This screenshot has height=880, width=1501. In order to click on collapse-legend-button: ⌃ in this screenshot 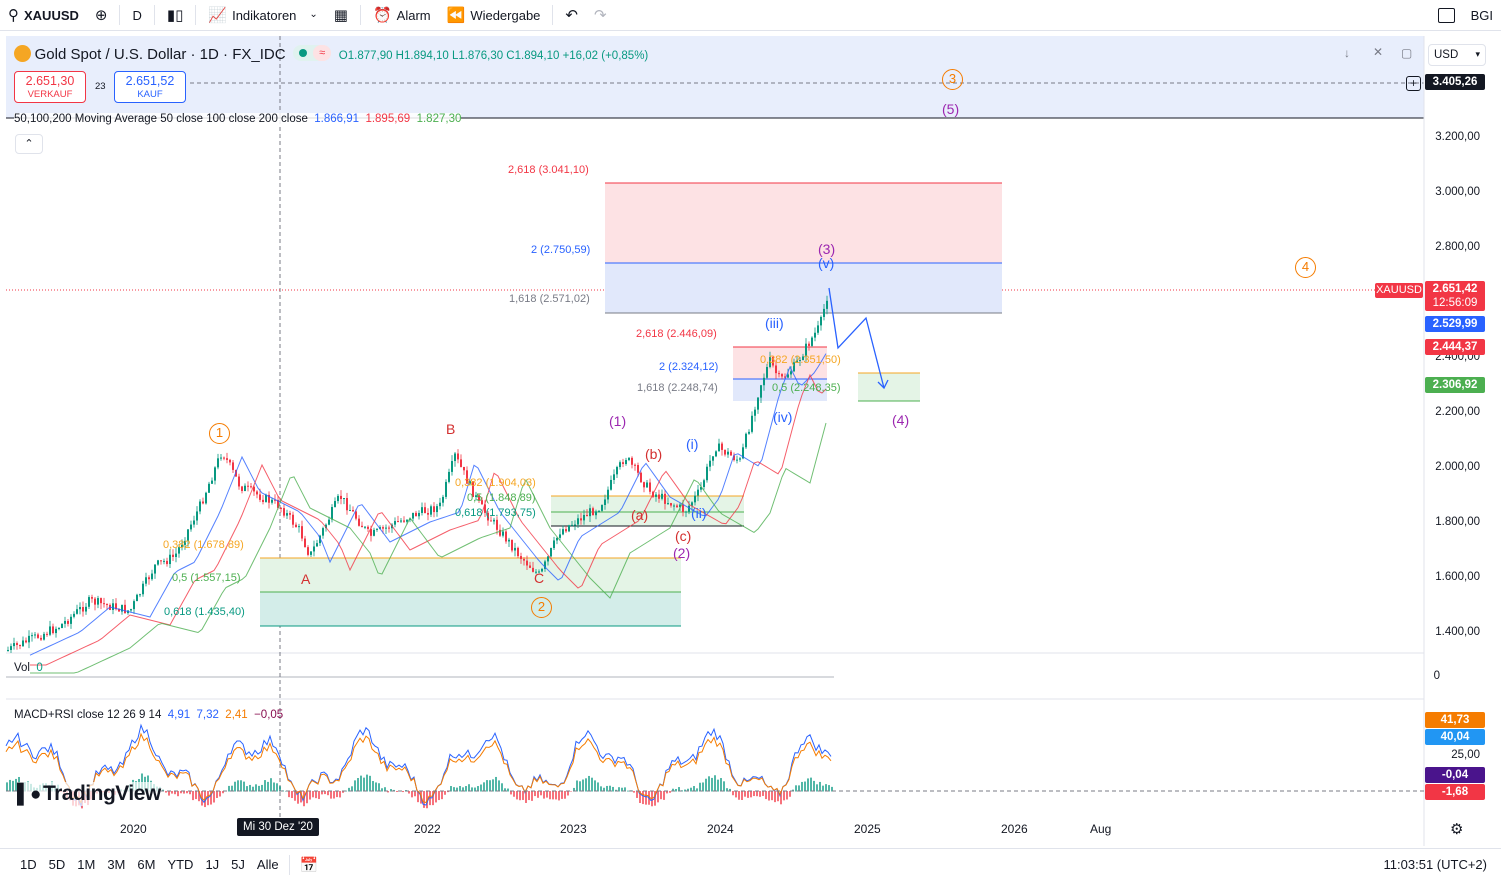, I will do `click(29, 144)`.